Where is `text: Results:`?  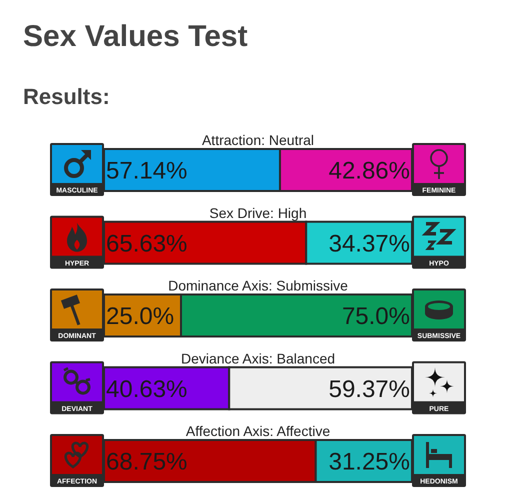 text: Results: is located at coordinates (66, 96).